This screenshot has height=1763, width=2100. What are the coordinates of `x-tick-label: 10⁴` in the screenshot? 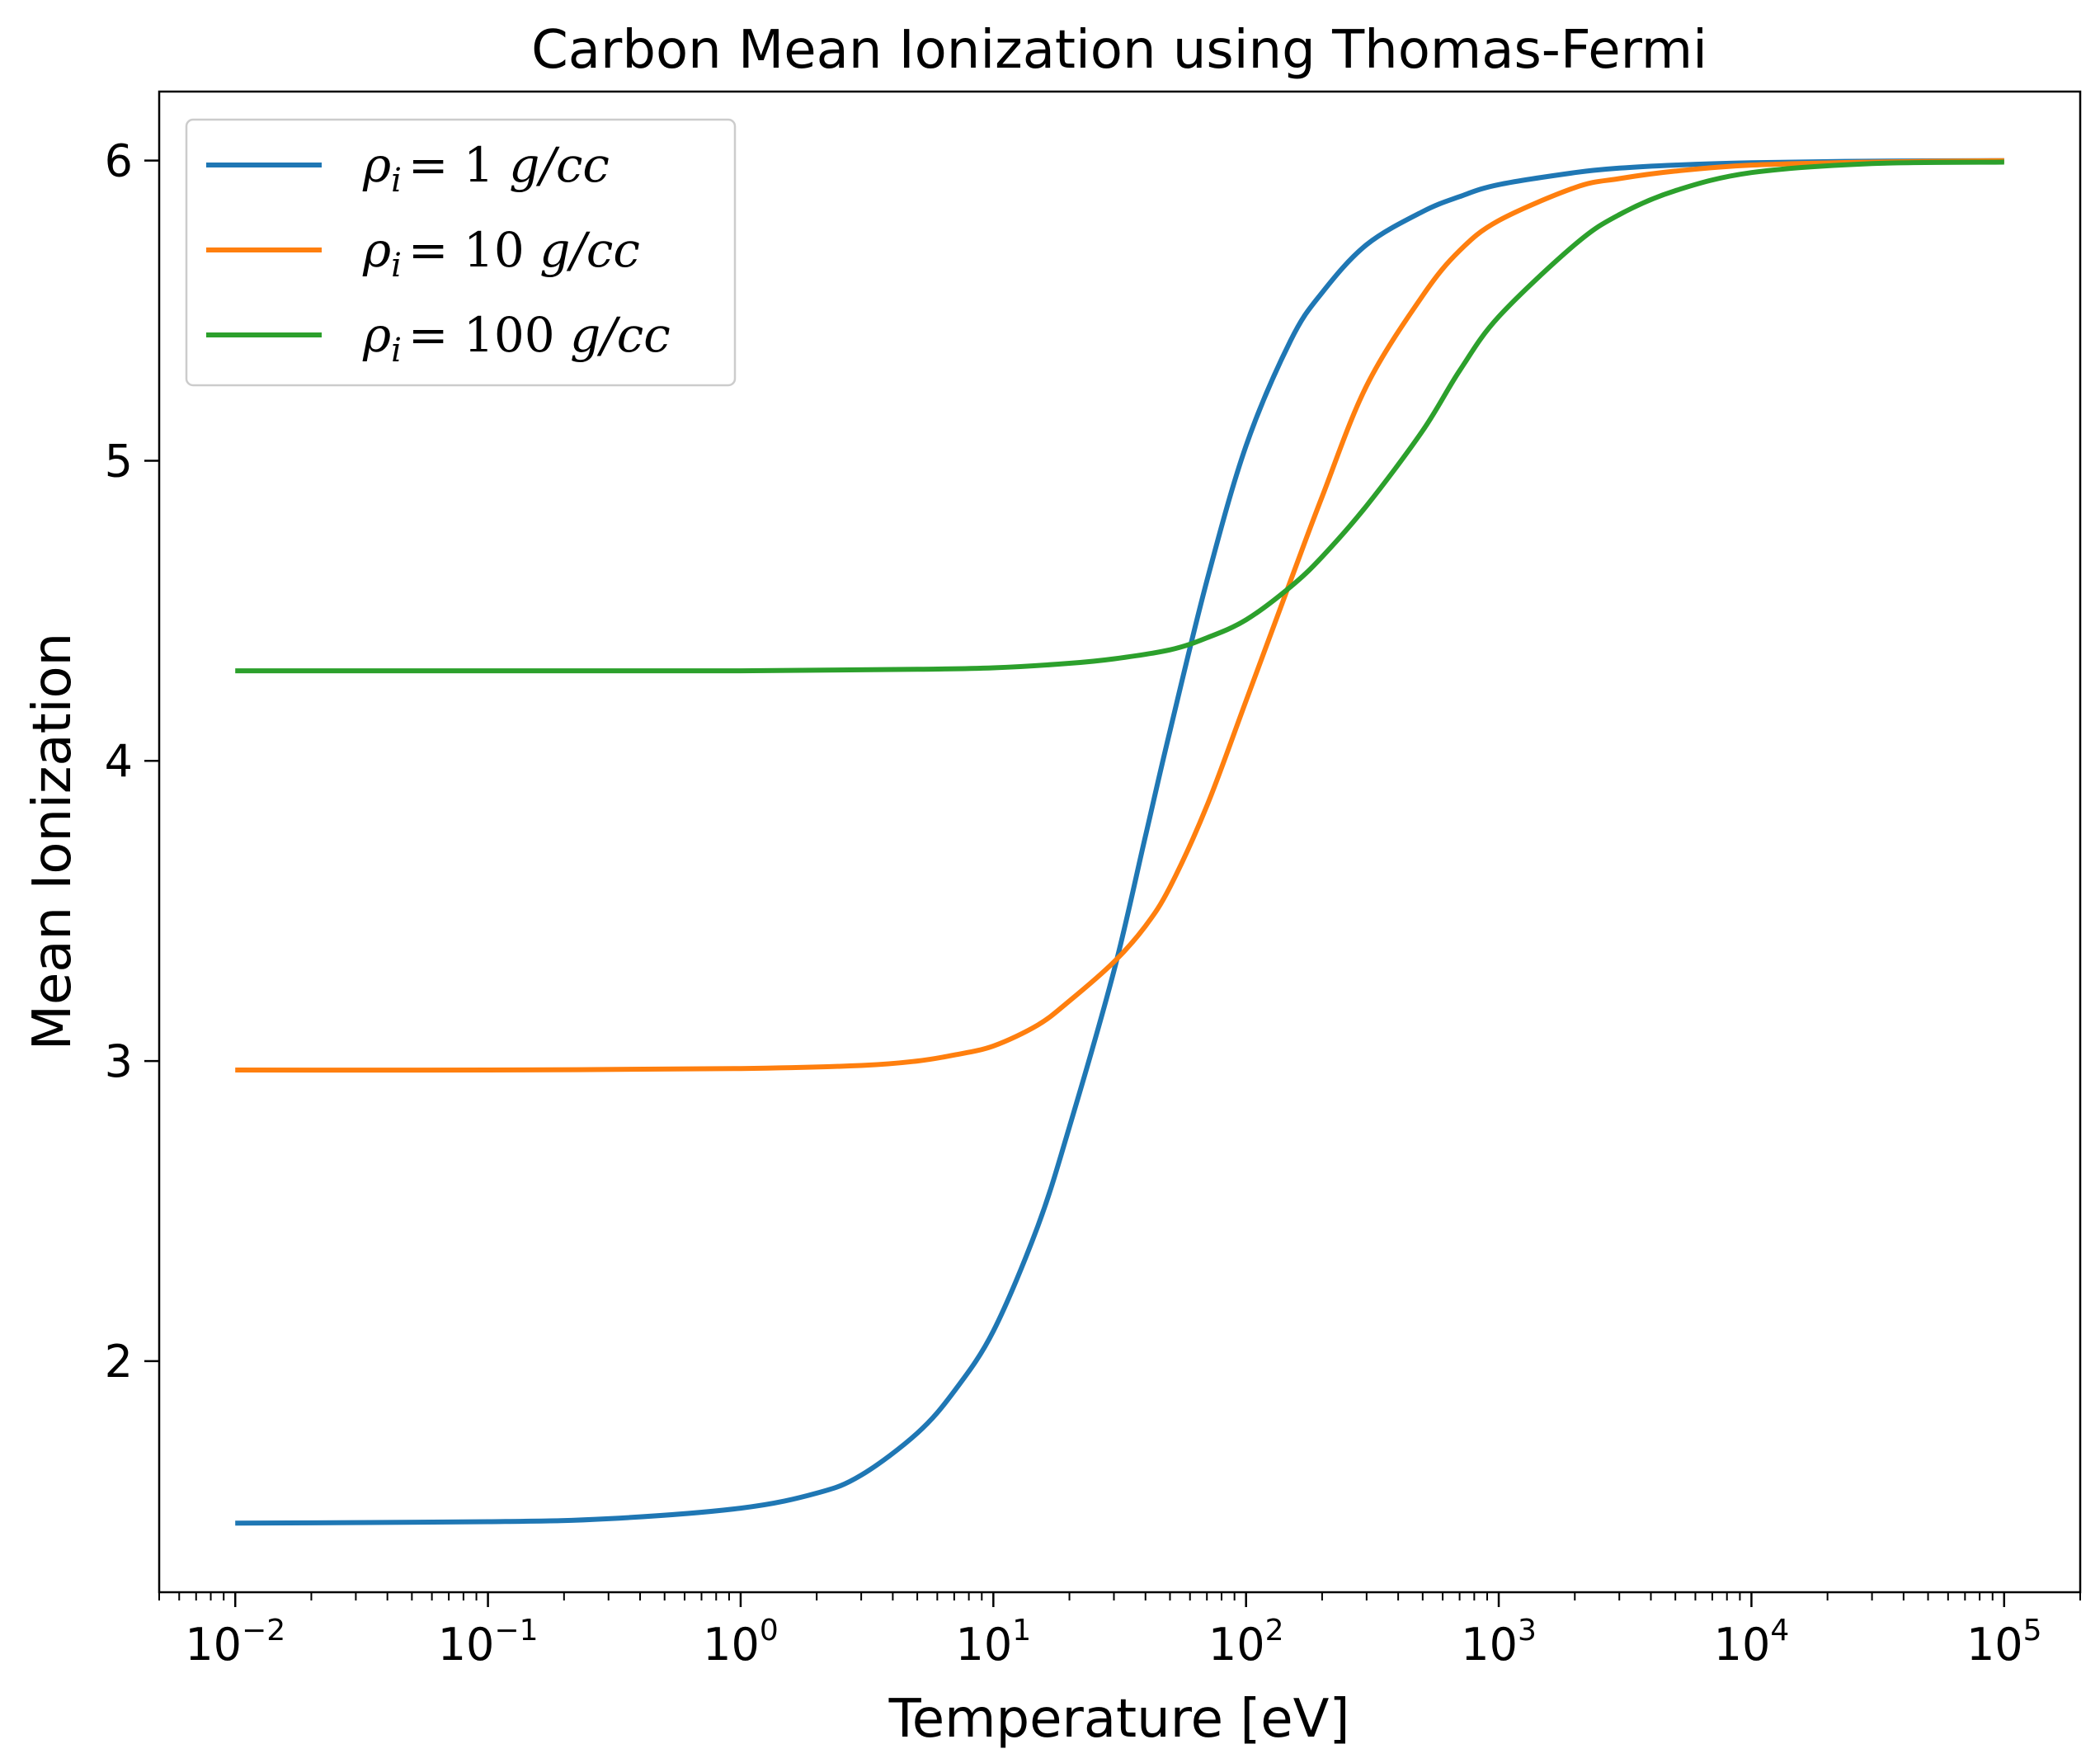 It's located at (1752, 1643).